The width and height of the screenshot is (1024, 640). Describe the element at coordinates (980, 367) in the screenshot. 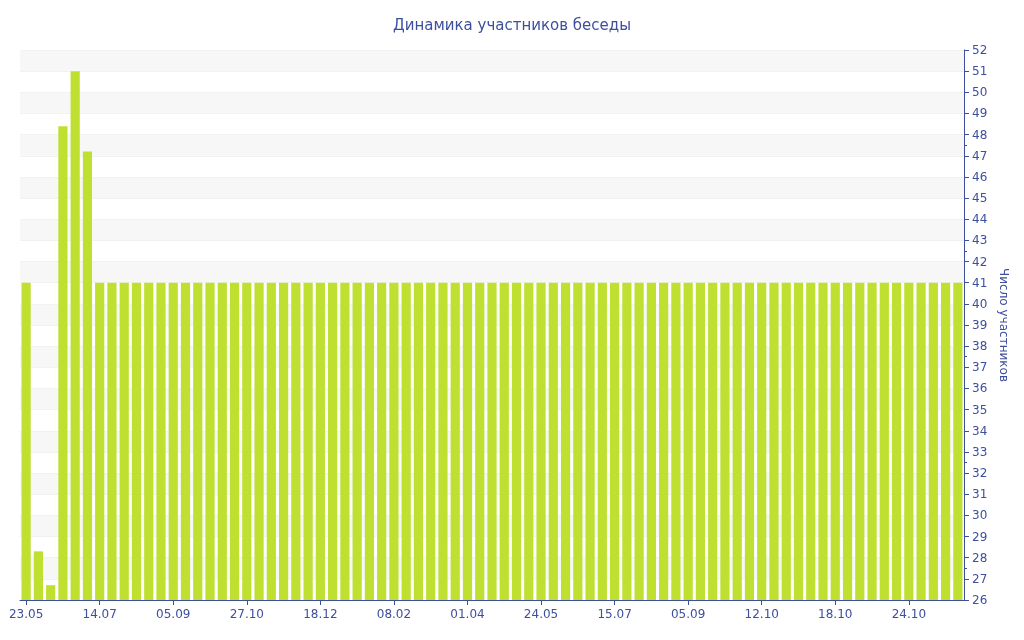

I see `y-tick-label: 37` at that location.